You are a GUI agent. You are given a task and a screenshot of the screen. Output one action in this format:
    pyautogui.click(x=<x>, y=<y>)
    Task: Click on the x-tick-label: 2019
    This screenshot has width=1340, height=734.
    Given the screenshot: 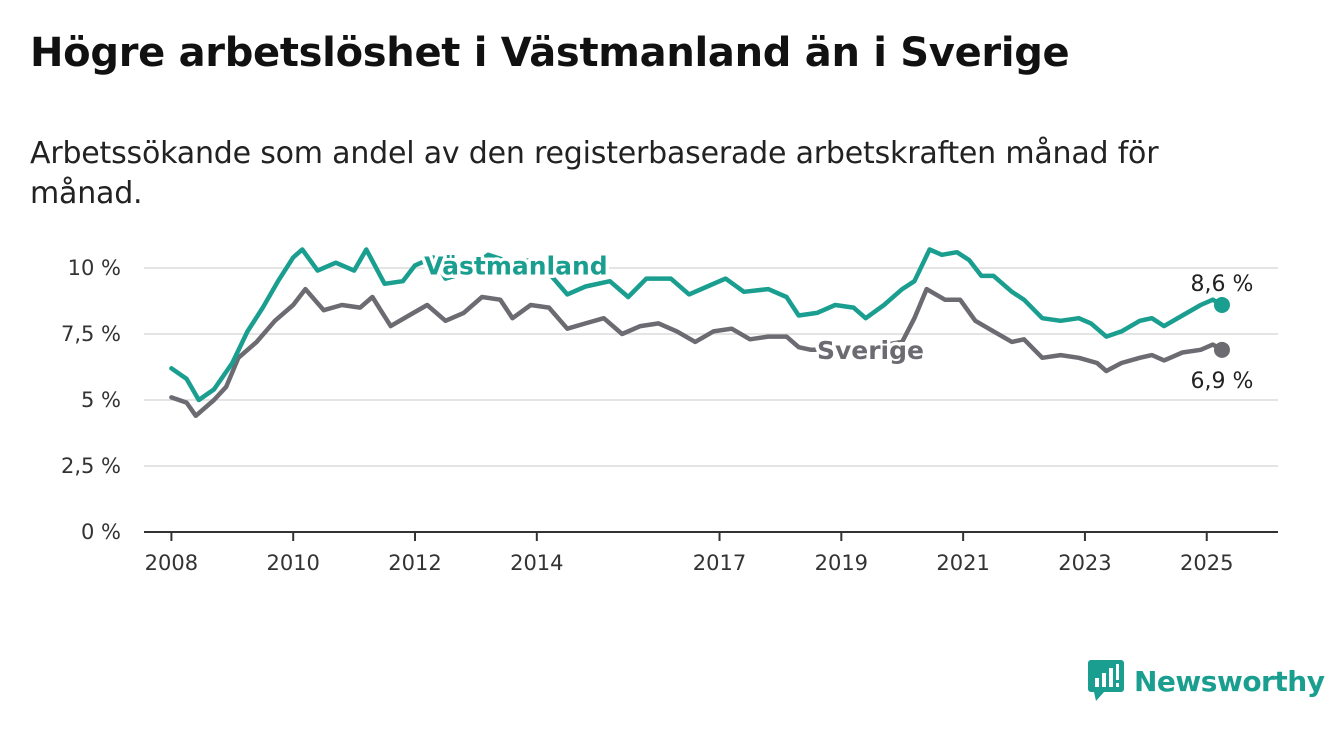 What is the action you would take?
    pyautogui.click(x=841, y=563)
    